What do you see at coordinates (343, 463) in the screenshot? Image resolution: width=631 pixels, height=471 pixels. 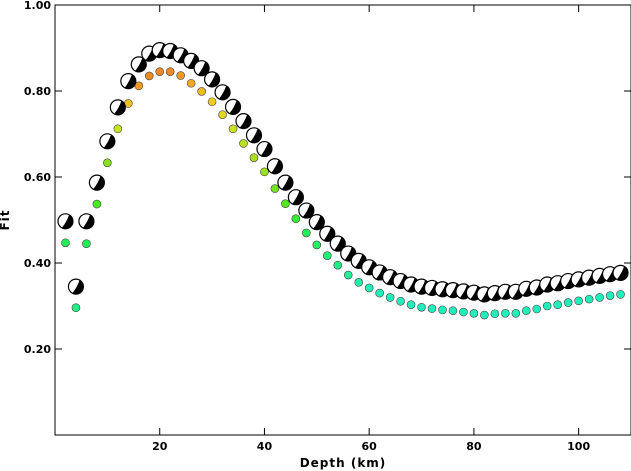 I see `x-axis-label: Depth (km)` at bounding box center [343, 463].